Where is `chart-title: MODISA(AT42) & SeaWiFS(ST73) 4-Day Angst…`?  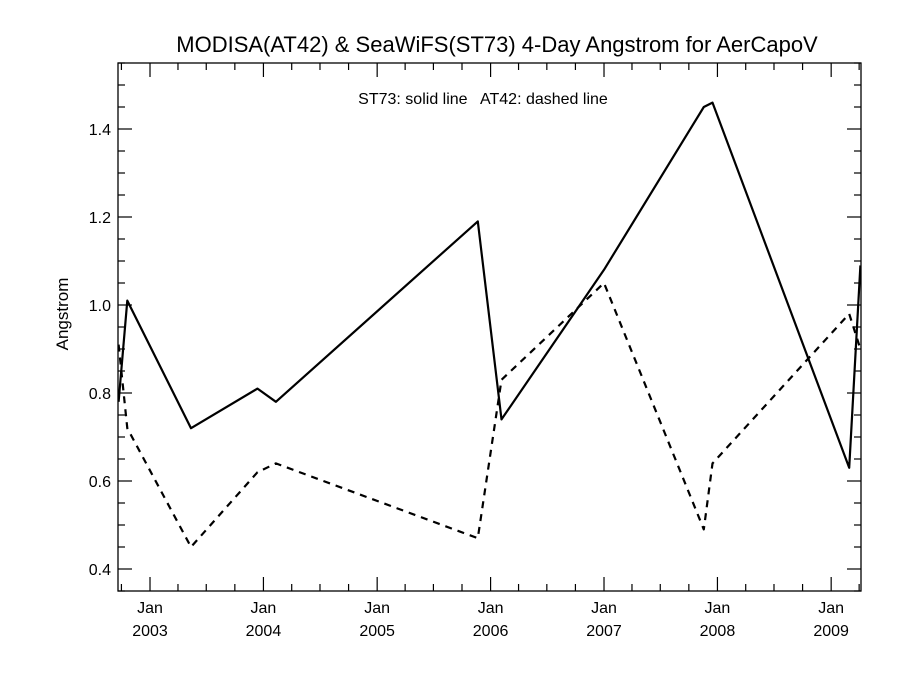 chart-title: MODISA(AT42) & SeaWiFS(ST73) 4-Day Angst… is located at coordinates (497, 44).